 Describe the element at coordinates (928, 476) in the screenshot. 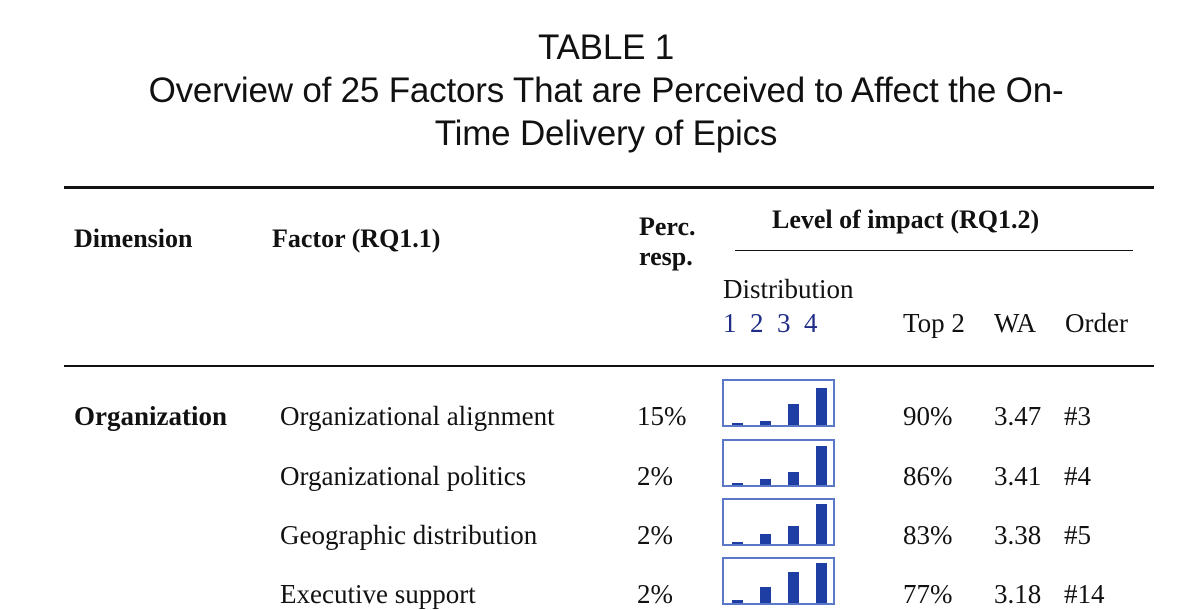

I see `row-top2: 86%` at that location.